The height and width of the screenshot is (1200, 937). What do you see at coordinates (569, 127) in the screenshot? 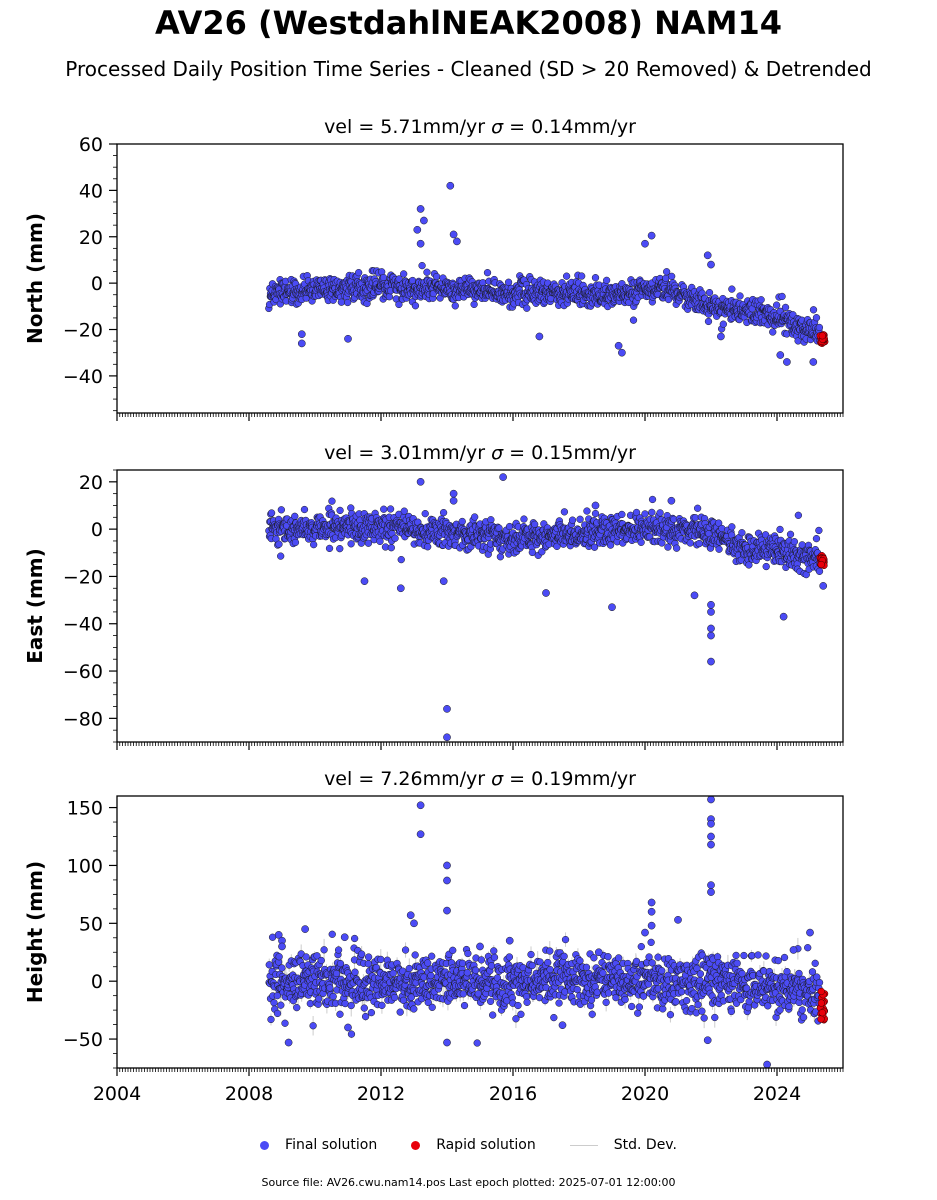
I see `panel-sigma-value: = 0.14mm/yr` at bounding box center [569, 127].